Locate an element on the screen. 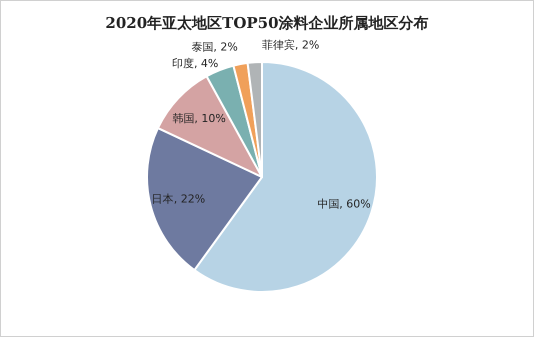 The image size is (534, 337). slice-label: 印度, 4% is located at coordinates (195, 63).